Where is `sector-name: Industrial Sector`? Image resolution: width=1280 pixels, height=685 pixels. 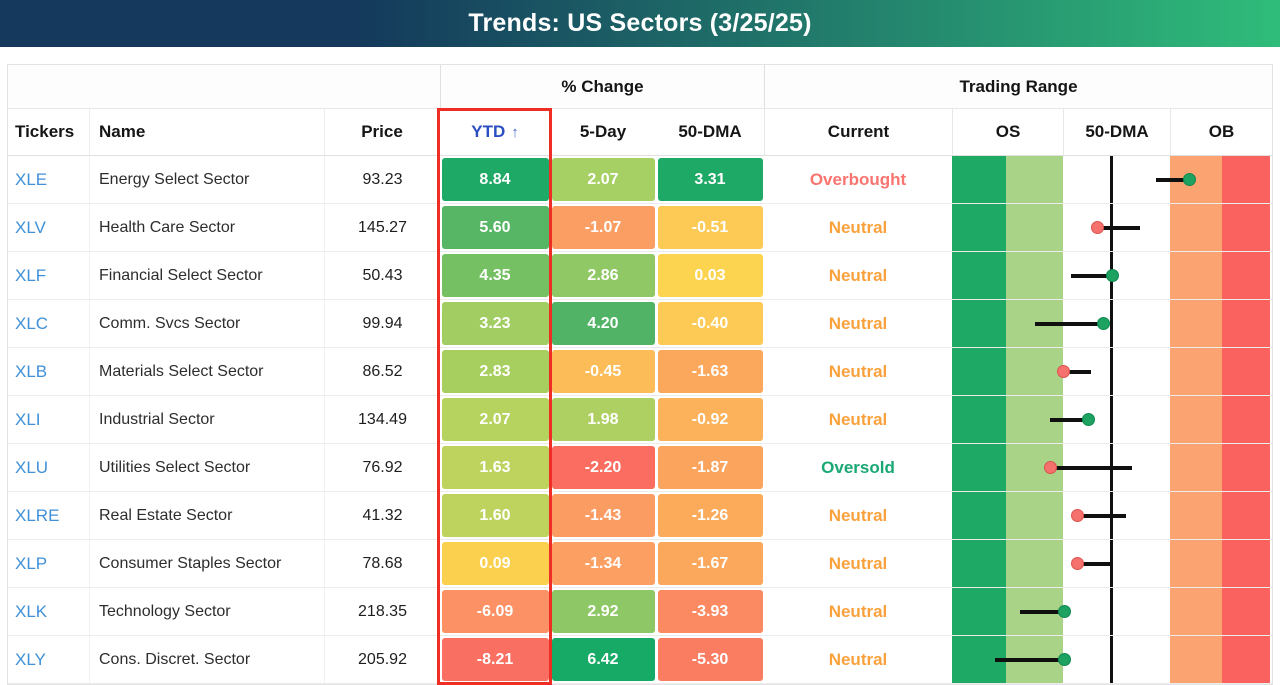 sector-name: Industrial Sector is located at coordinates (207, 419).